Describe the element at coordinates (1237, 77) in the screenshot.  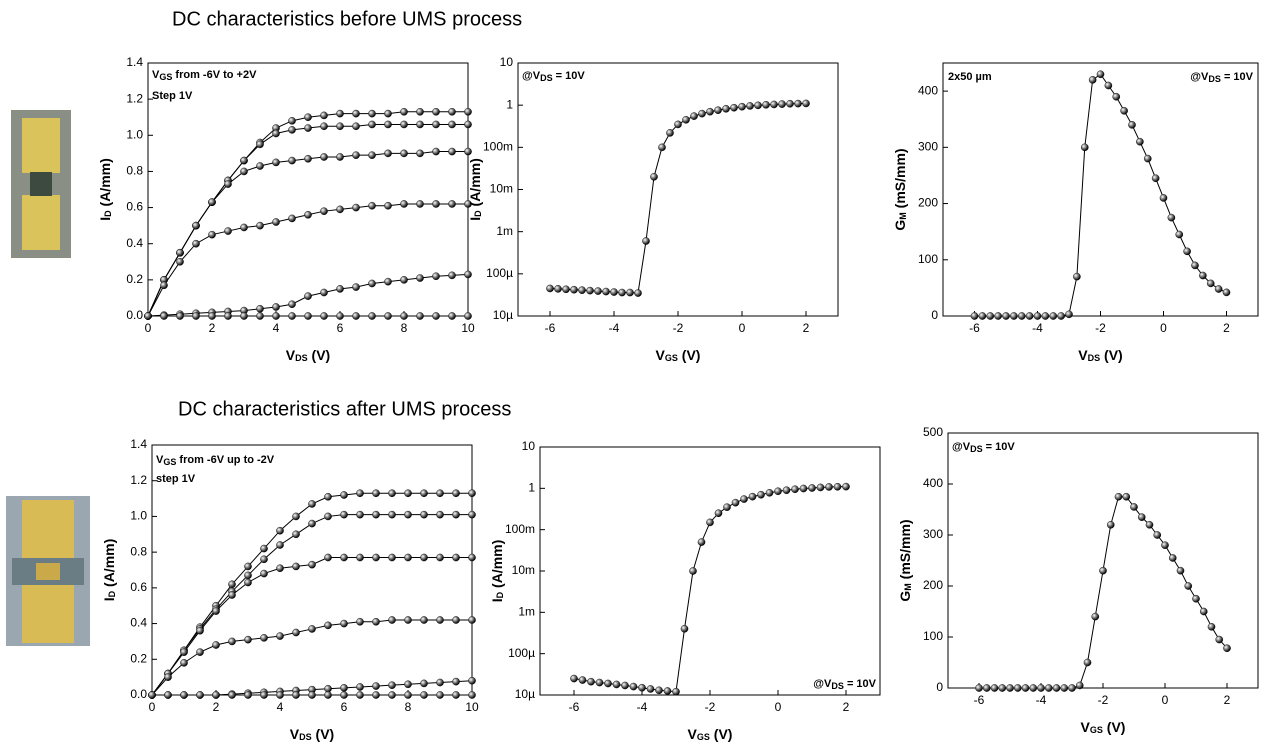
I see `annotation-part: = 10V` at that location.